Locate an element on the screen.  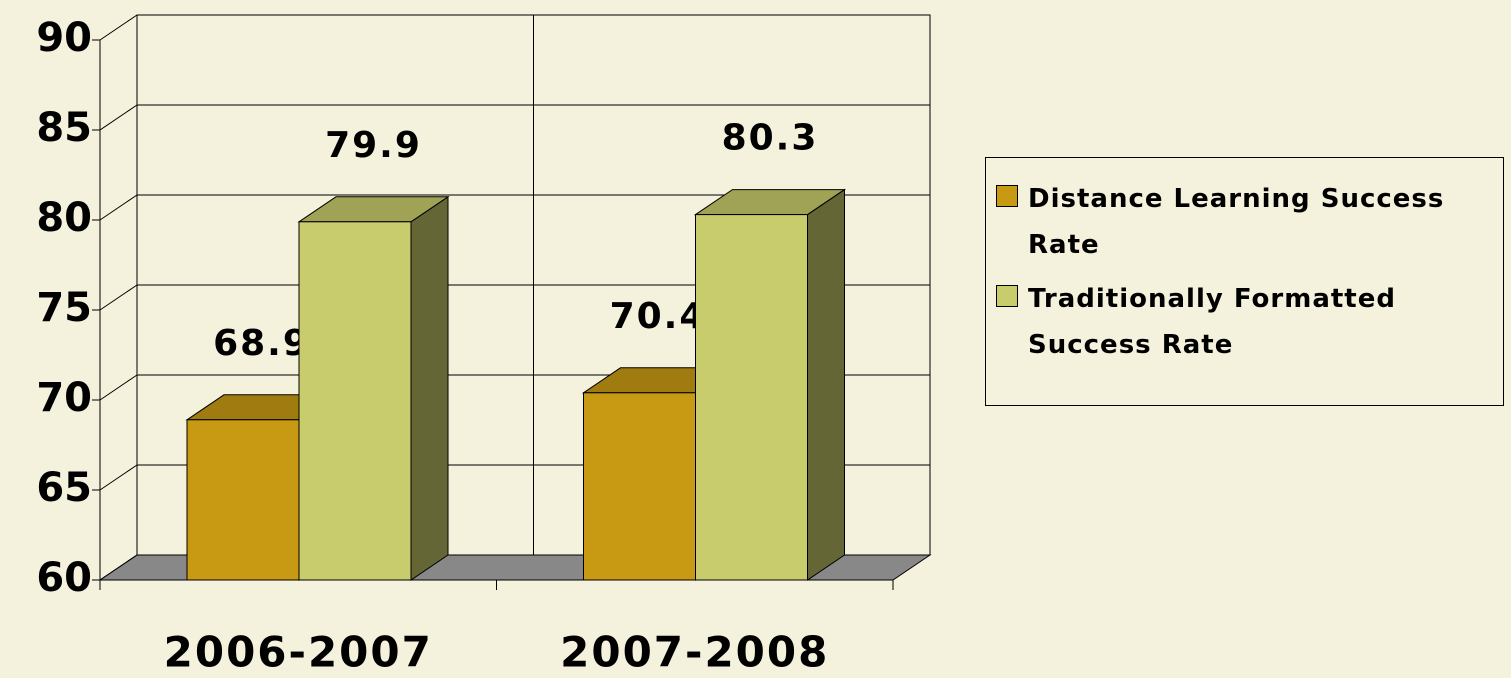
value-label: 79.9 is located at coordinates (373, 145).